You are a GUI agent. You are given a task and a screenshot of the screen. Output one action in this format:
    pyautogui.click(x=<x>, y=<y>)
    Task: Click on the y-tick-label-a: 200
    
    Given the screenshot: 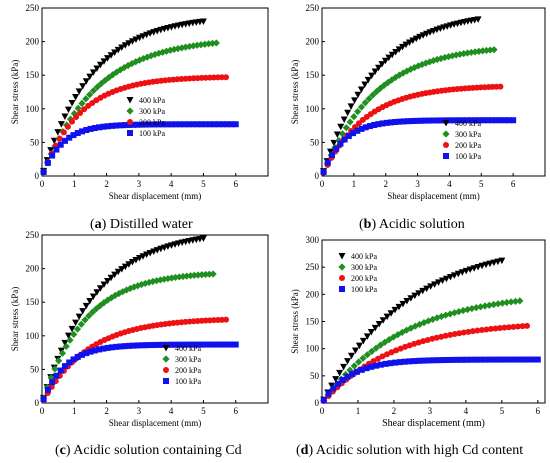 What is the action you would take?
    pyautogui.click(x=33, y=42)
    